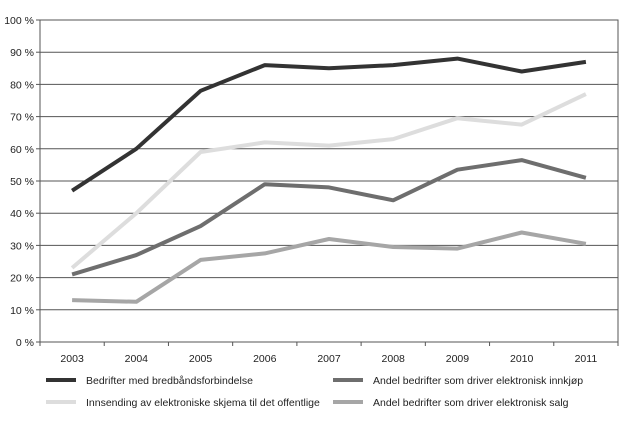 The height and width of the screenshot is (432, 620). What do you see at coordinates (19, 21) in the screenshot?
I see `y-tick-label: 100 %` at bounding box center [19, 21].